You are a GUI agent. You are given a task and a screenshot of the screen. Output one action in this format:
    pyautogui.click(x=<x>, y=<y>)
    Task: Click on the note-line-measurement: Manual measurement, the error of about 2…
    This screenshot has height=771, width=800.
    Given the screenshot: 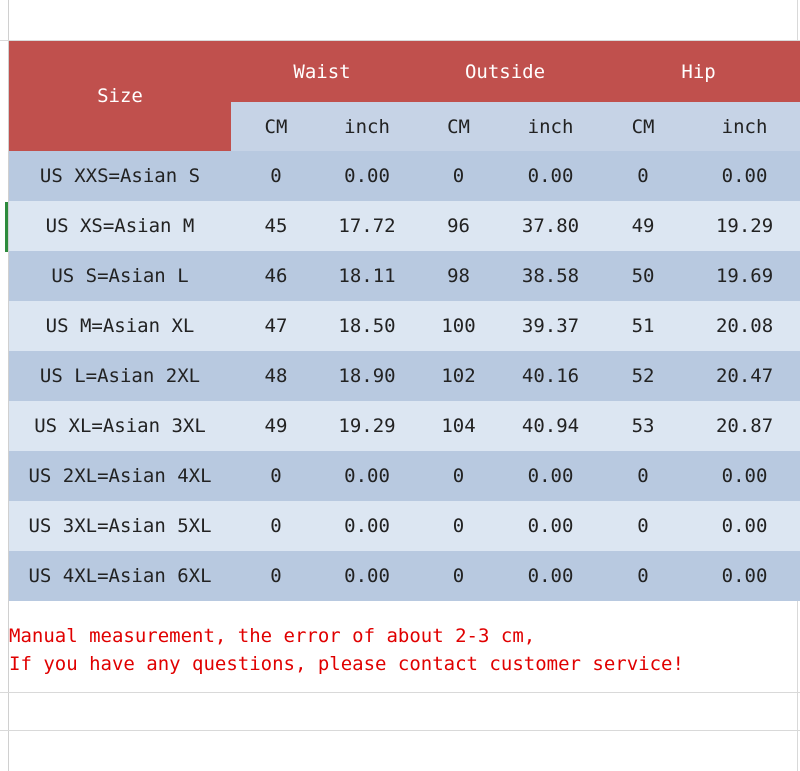 What is the action you would take?
    pyautogui.click(x=272, y=636)
    